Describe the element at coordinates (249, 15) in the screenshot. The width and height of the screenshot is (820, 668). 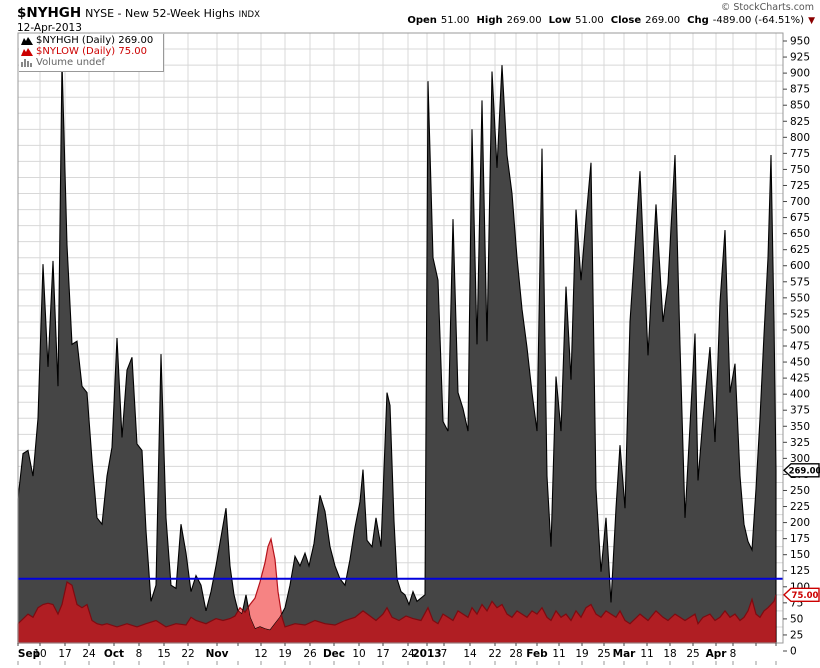
I see `index-tag: INDX` at that location.